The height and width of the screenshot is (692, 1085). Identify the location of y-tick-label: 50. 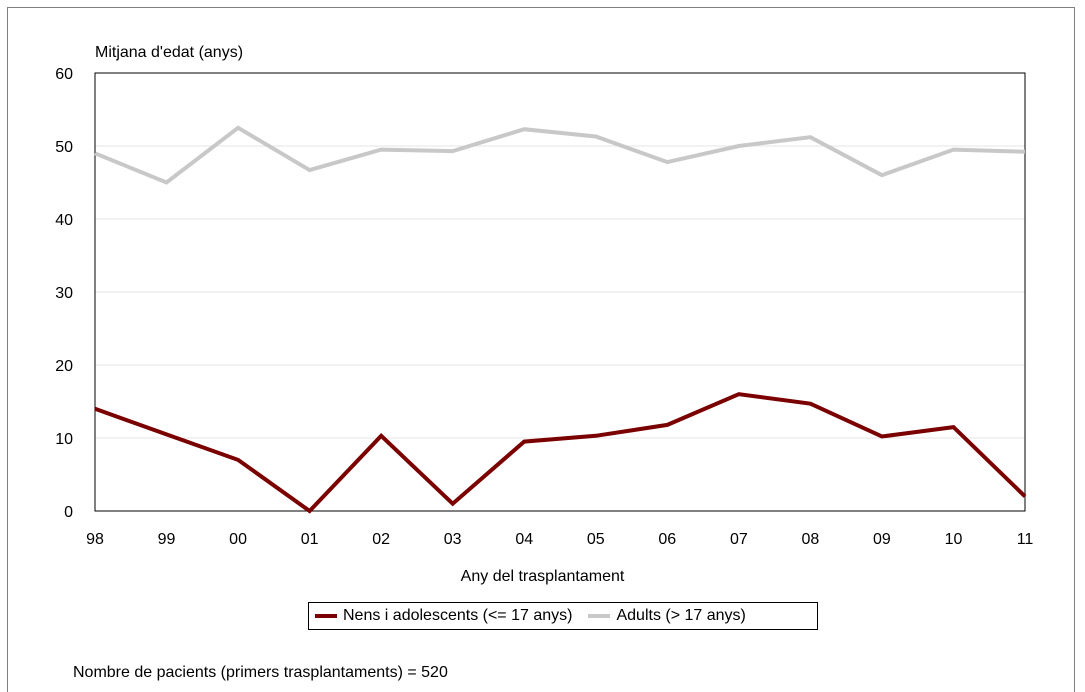
(64, 147).